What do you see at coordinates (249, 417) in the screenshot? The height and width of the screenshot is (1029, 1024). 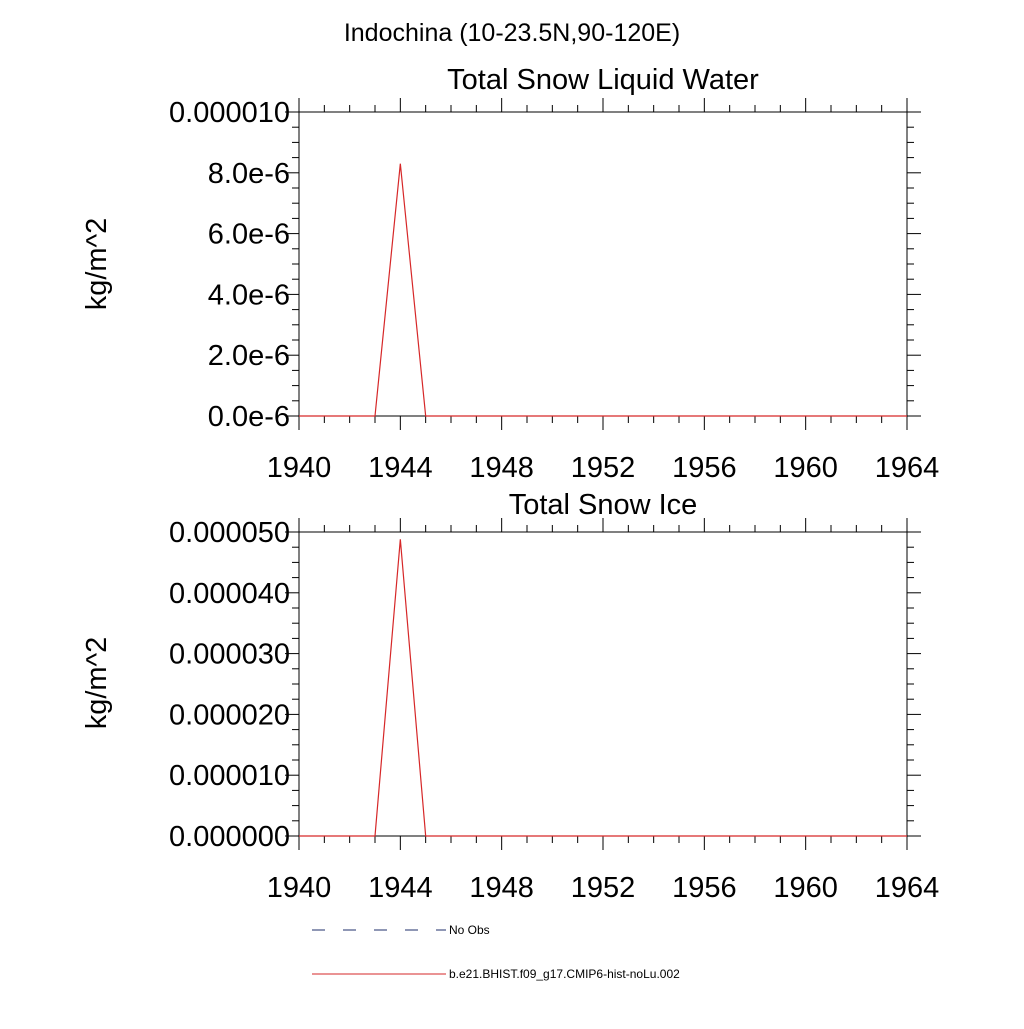 I see `y-tick-label: 0.0e-6` at bounding box center [249, 417].